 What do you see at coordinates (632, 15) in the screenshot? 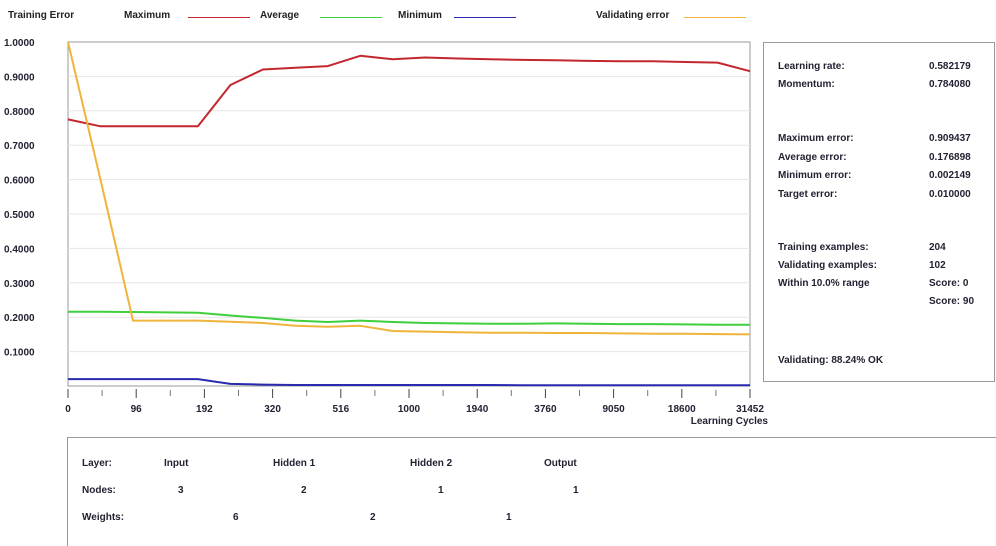
I see `legend-label-validating: Validating error` at bounding box center [632, 15].